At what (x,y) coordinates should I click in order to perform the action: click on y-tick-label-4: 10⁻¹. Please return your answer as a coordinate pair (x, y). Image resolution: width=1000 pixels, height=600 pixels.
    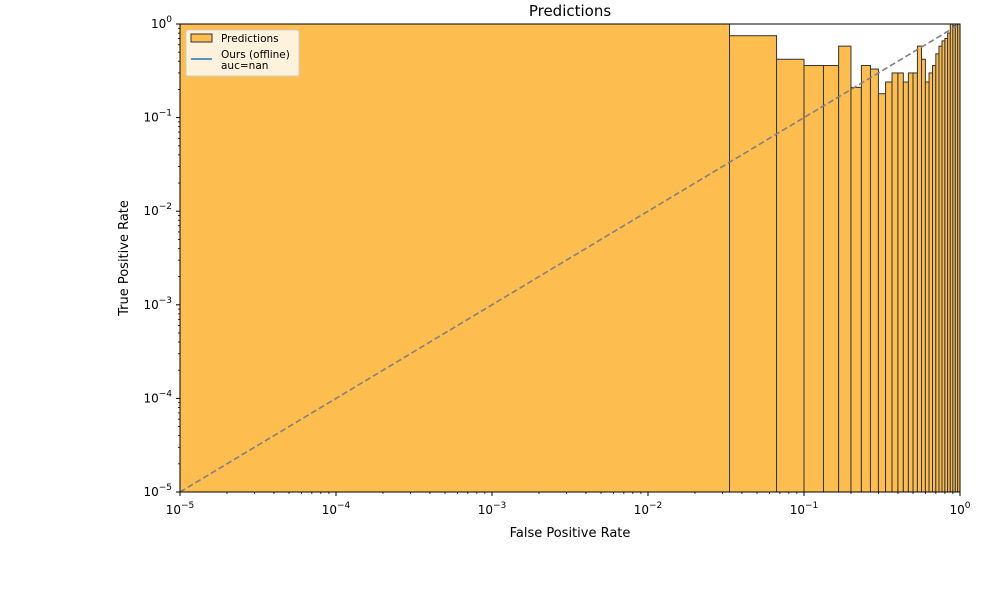
    Looking at the image, I should click on (157, 117).